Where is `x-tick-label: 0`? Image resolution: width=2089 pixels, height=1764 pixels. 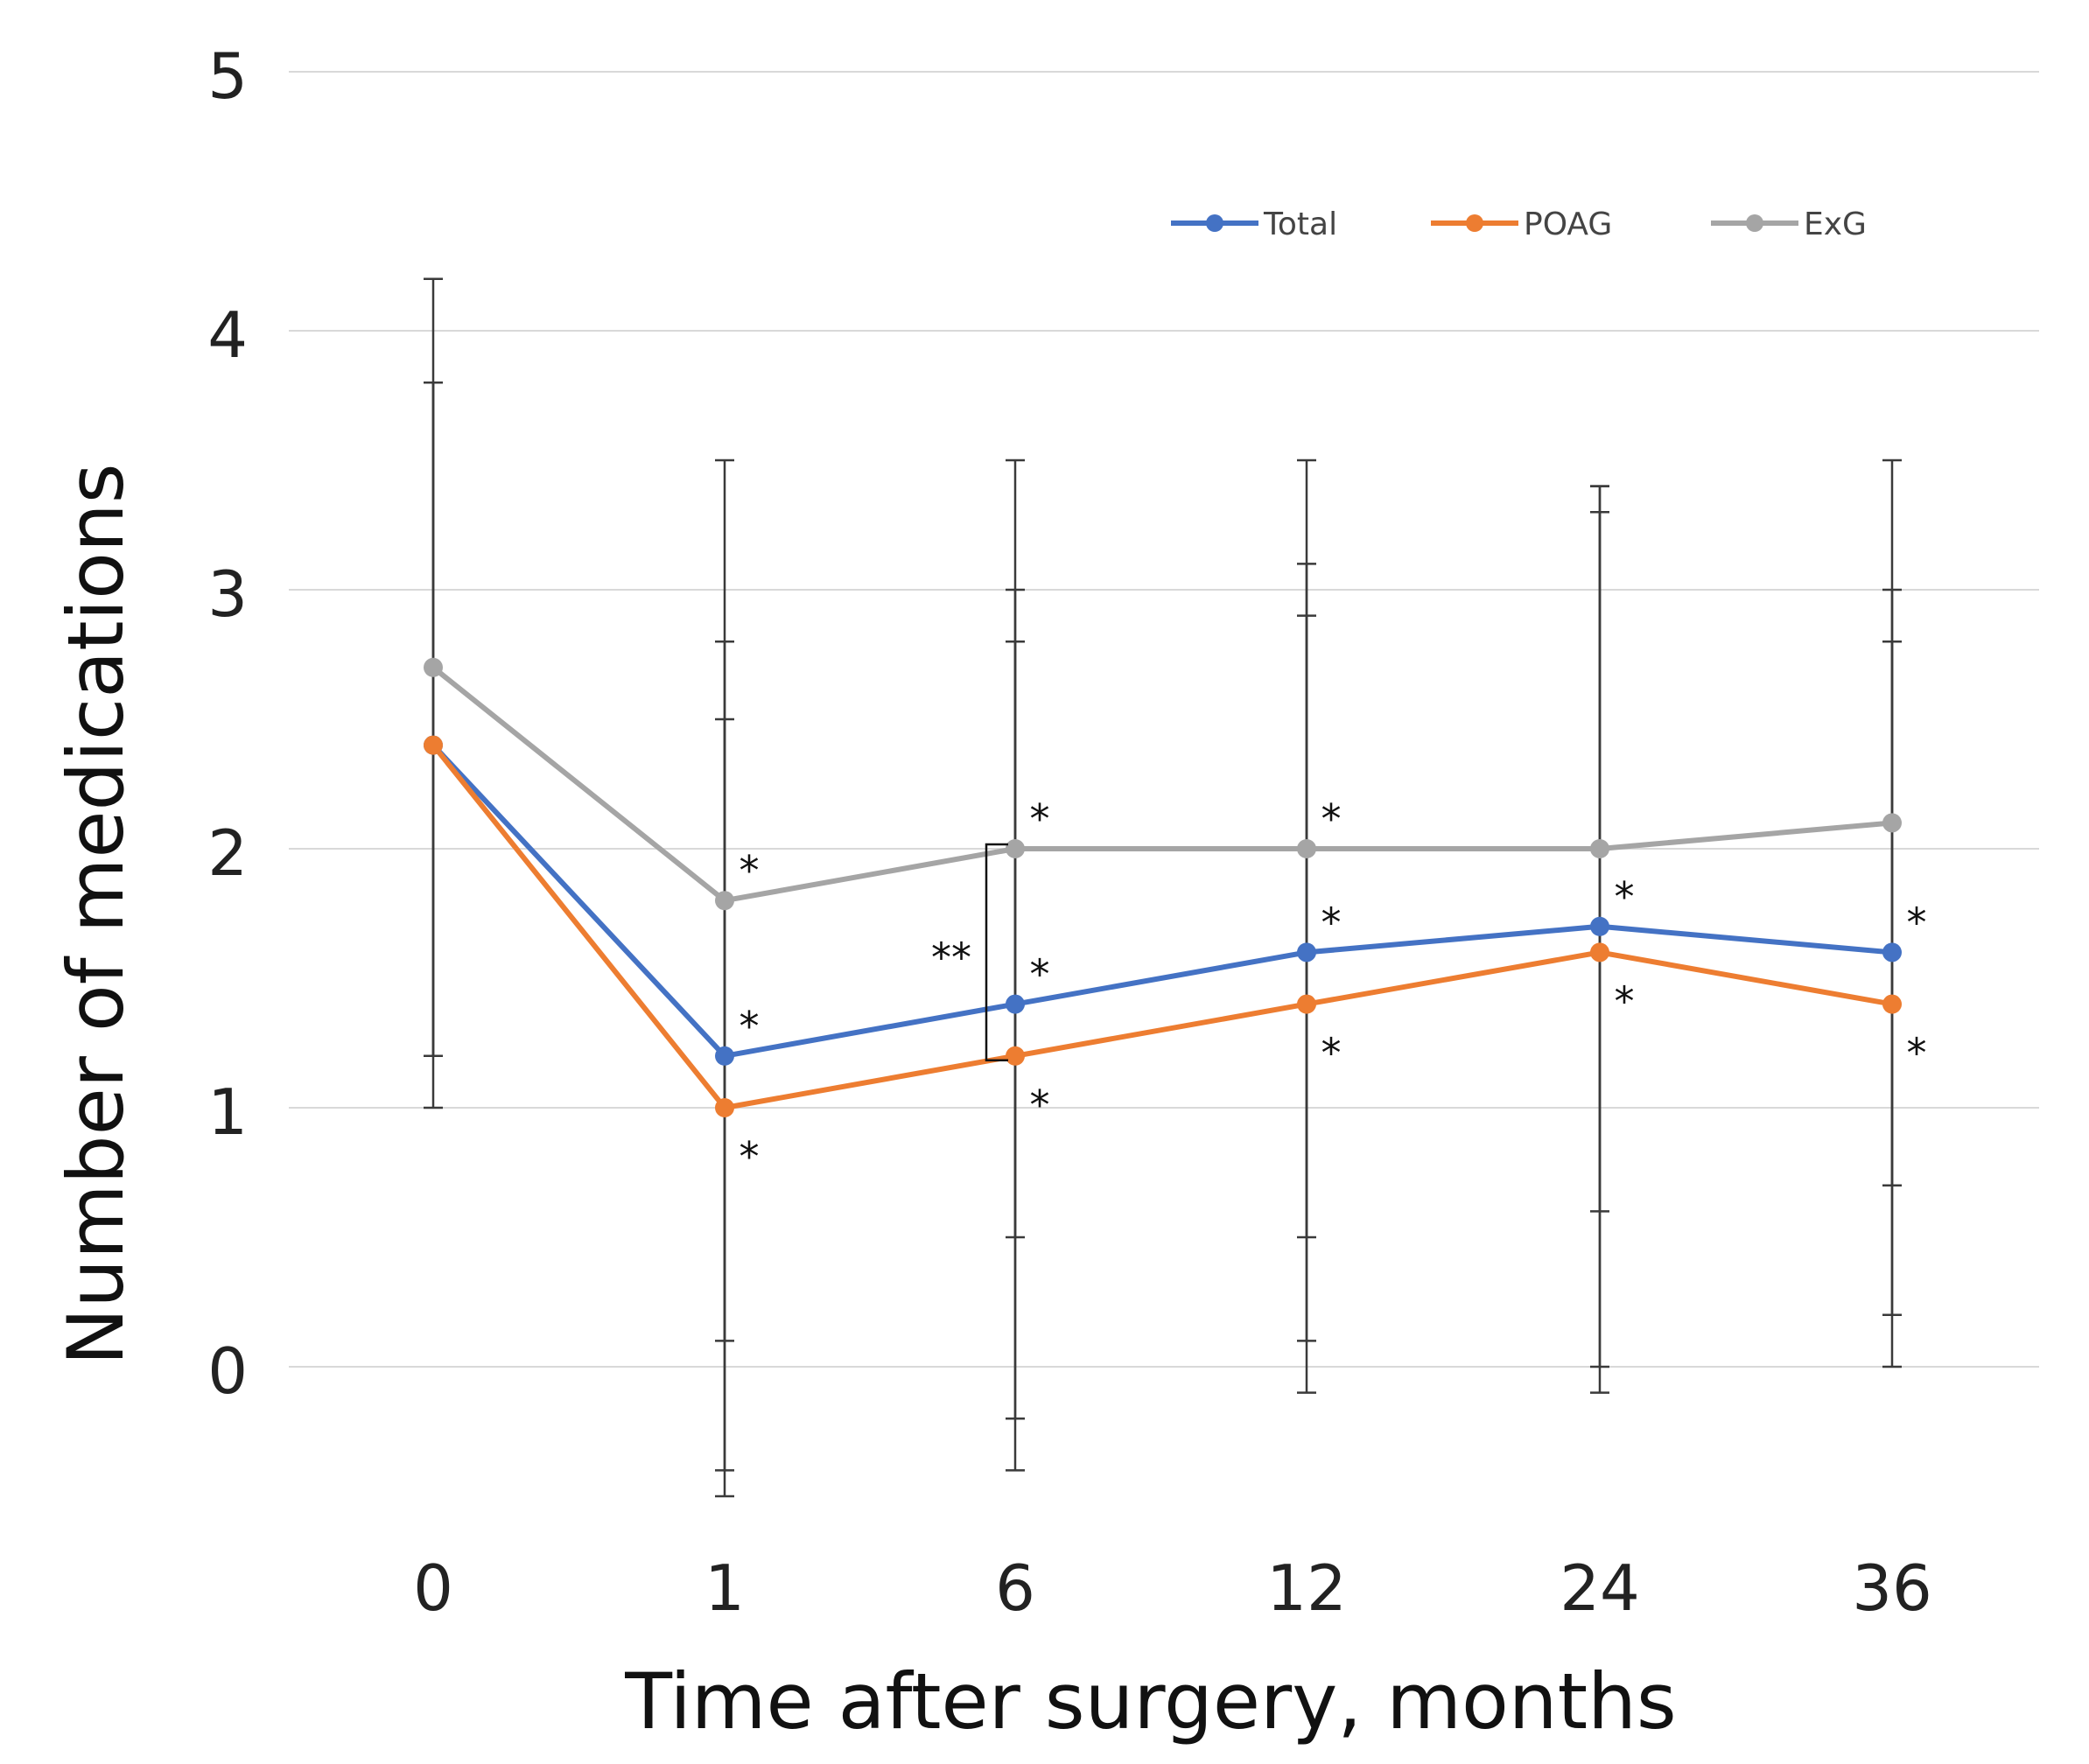
x-tick-label: 0 is located at coordinates (433, 1588).